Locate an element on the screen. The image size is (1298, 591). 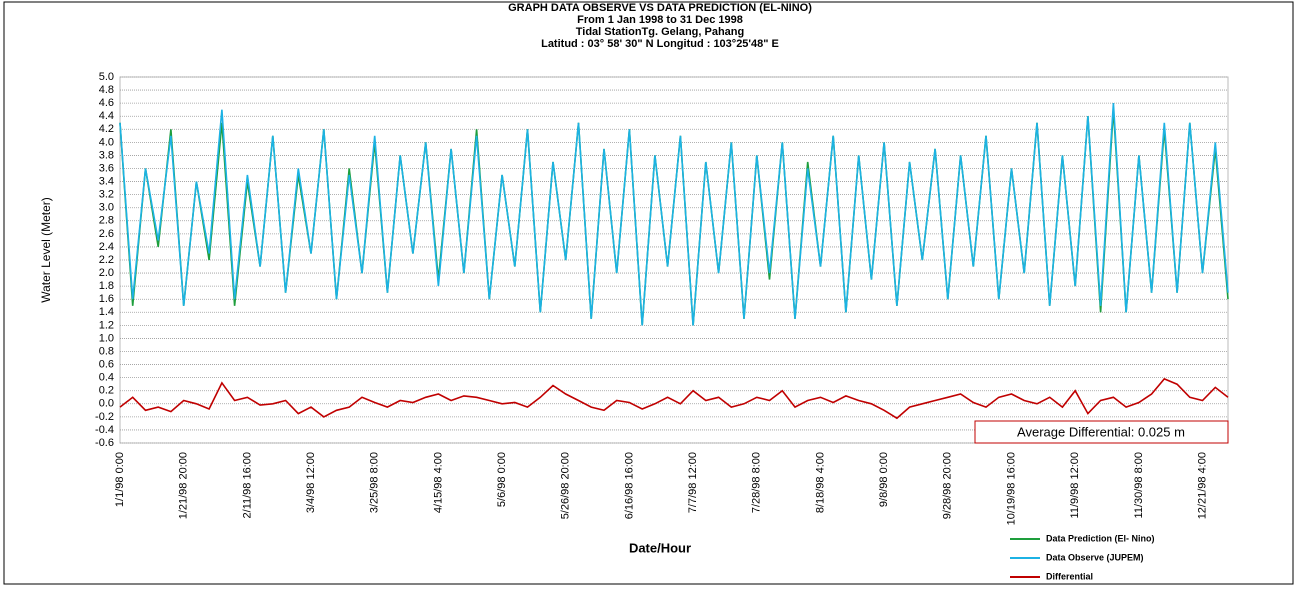
y-tick-label: 1.2 is located at coordinates (106, 325).